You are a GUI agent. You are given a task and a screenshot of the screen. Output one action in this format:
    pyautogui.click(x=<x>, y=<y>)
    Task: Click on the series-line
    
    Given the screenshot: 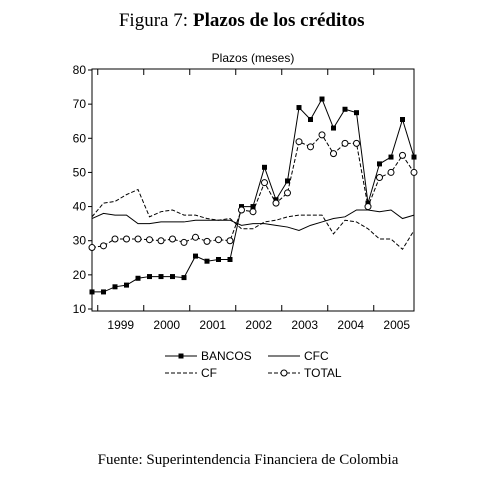 What is the action you would take?
    pyautogui.click(x=253, y=220)
    